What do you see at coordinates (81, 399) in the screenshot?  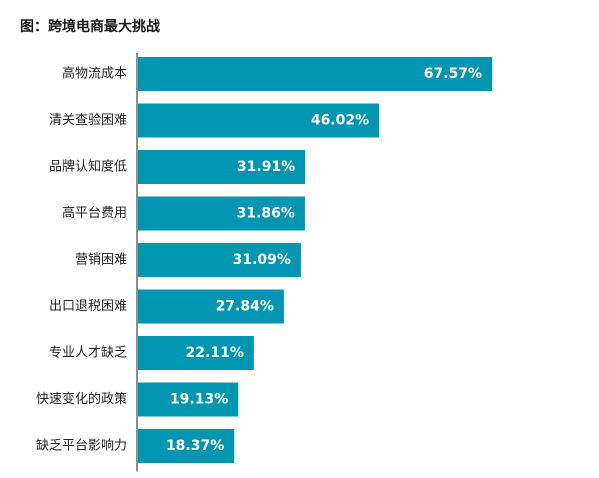 I see `category-label: 快速变化的政策` at bounding box center [81, 399].